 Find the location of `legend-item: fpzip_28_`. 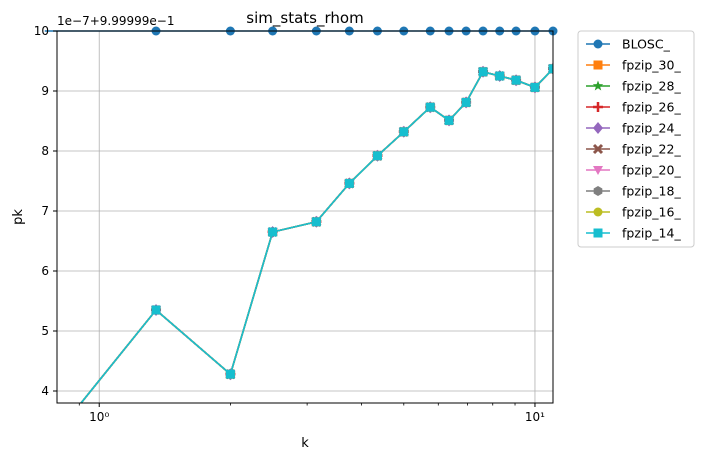

legend-item: fpzip_28_ is located at coordinates (633, 86).